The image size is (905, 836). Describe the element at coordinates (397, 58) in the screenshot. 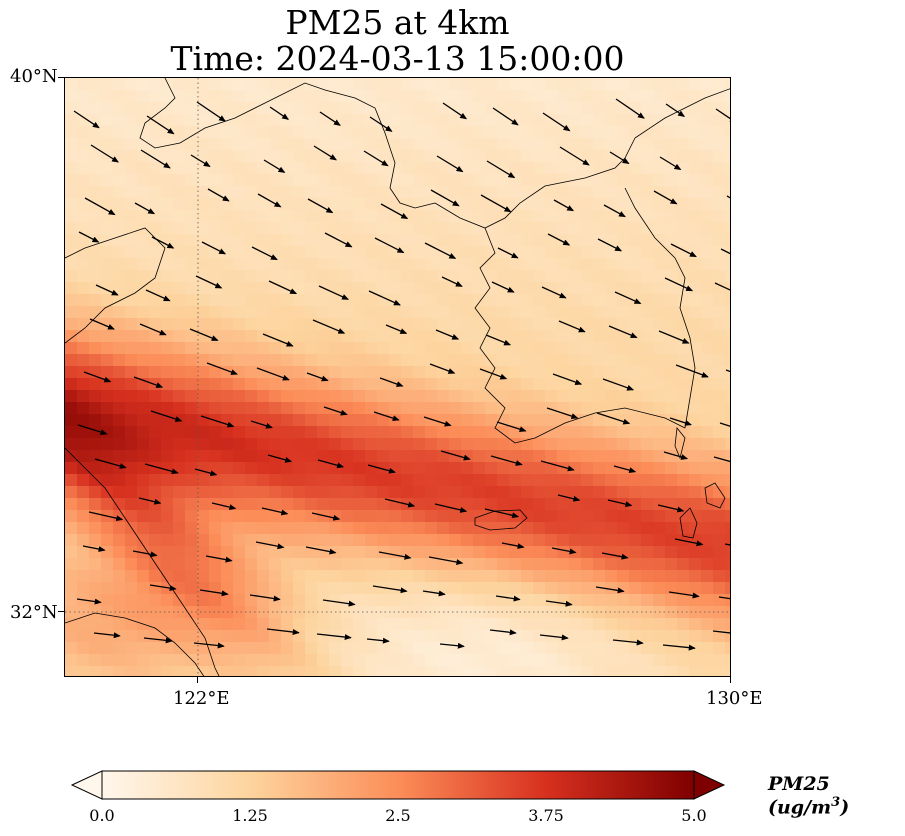

I see `map-title-line2: Time: 2024-03-13 15:00:00` at that location.